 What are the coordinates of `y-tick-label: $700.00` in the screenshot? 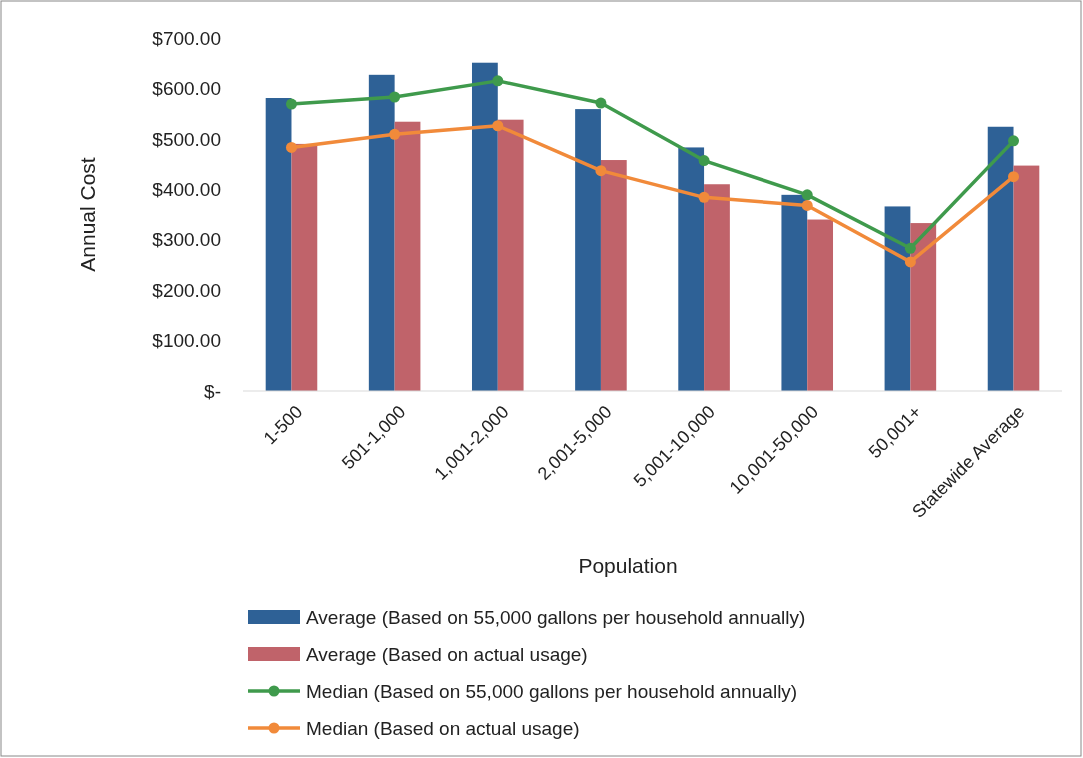 It's located at (186, 38).